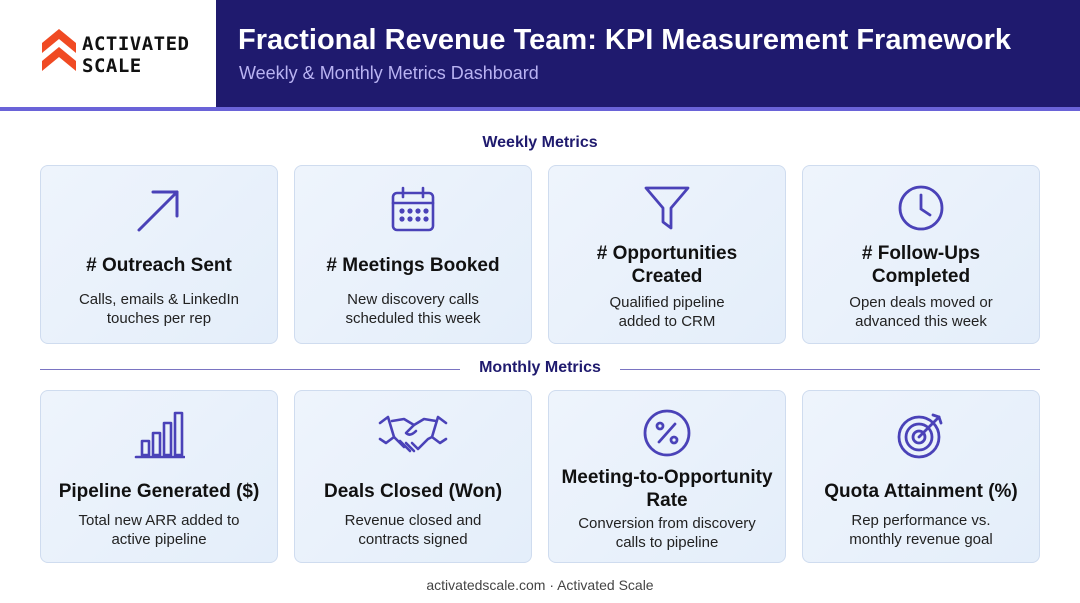 The image size is (1080, 603). Describe the element at coordinates (413, 210) in the screenshot. I see `calendar-icon` at that location.